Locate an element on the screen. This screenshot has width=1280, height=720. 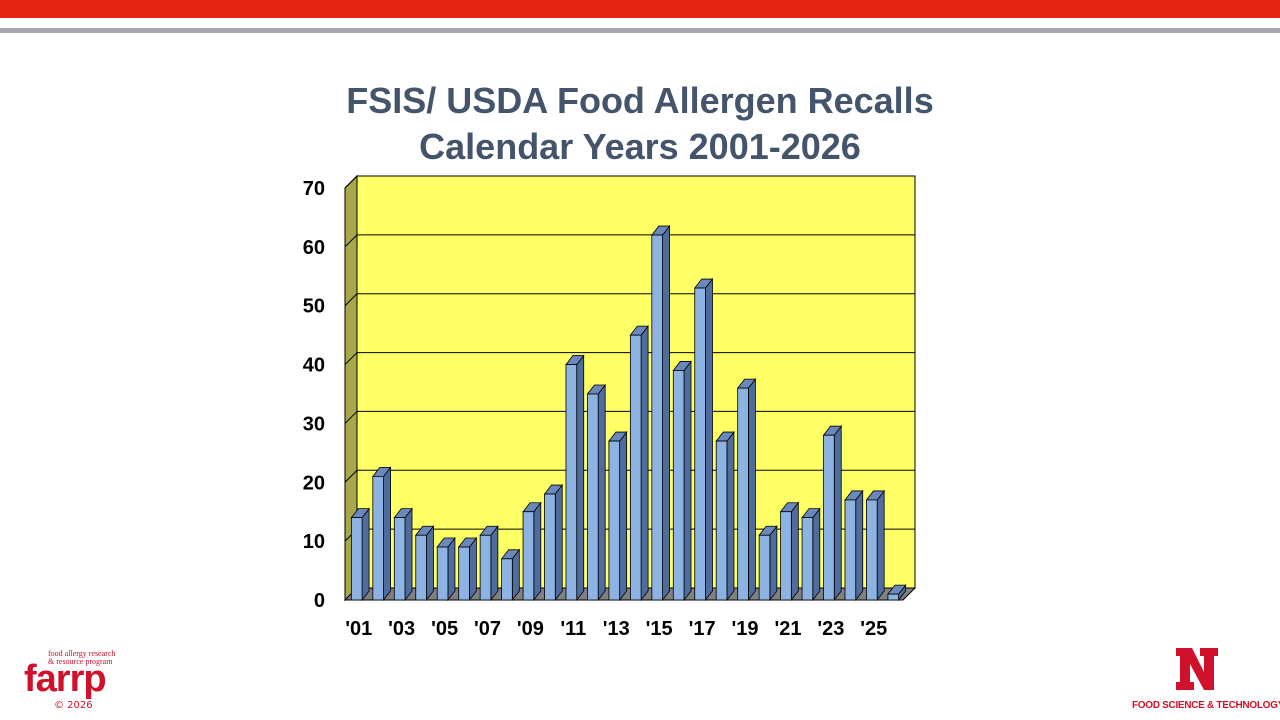
x-tick-label: '01 is located at coordinates (358, 629).